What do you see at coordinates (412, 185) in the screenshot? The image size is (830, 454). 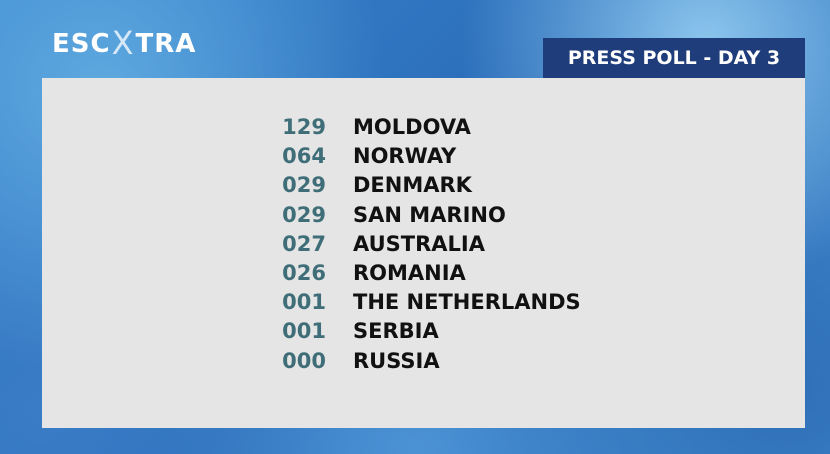 I see `country: DENMARK` at bounding box center [412, 185].